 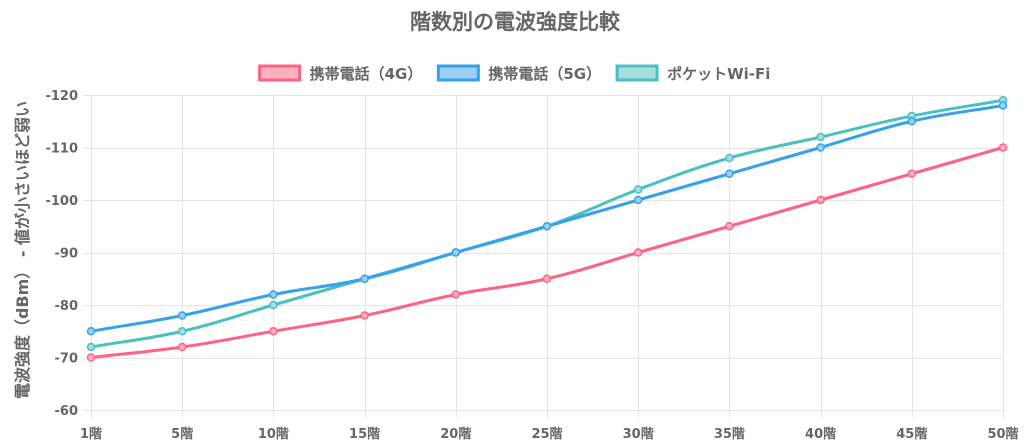 I want to click on x-tick-label: 50階, so click(x=1002, y=434).